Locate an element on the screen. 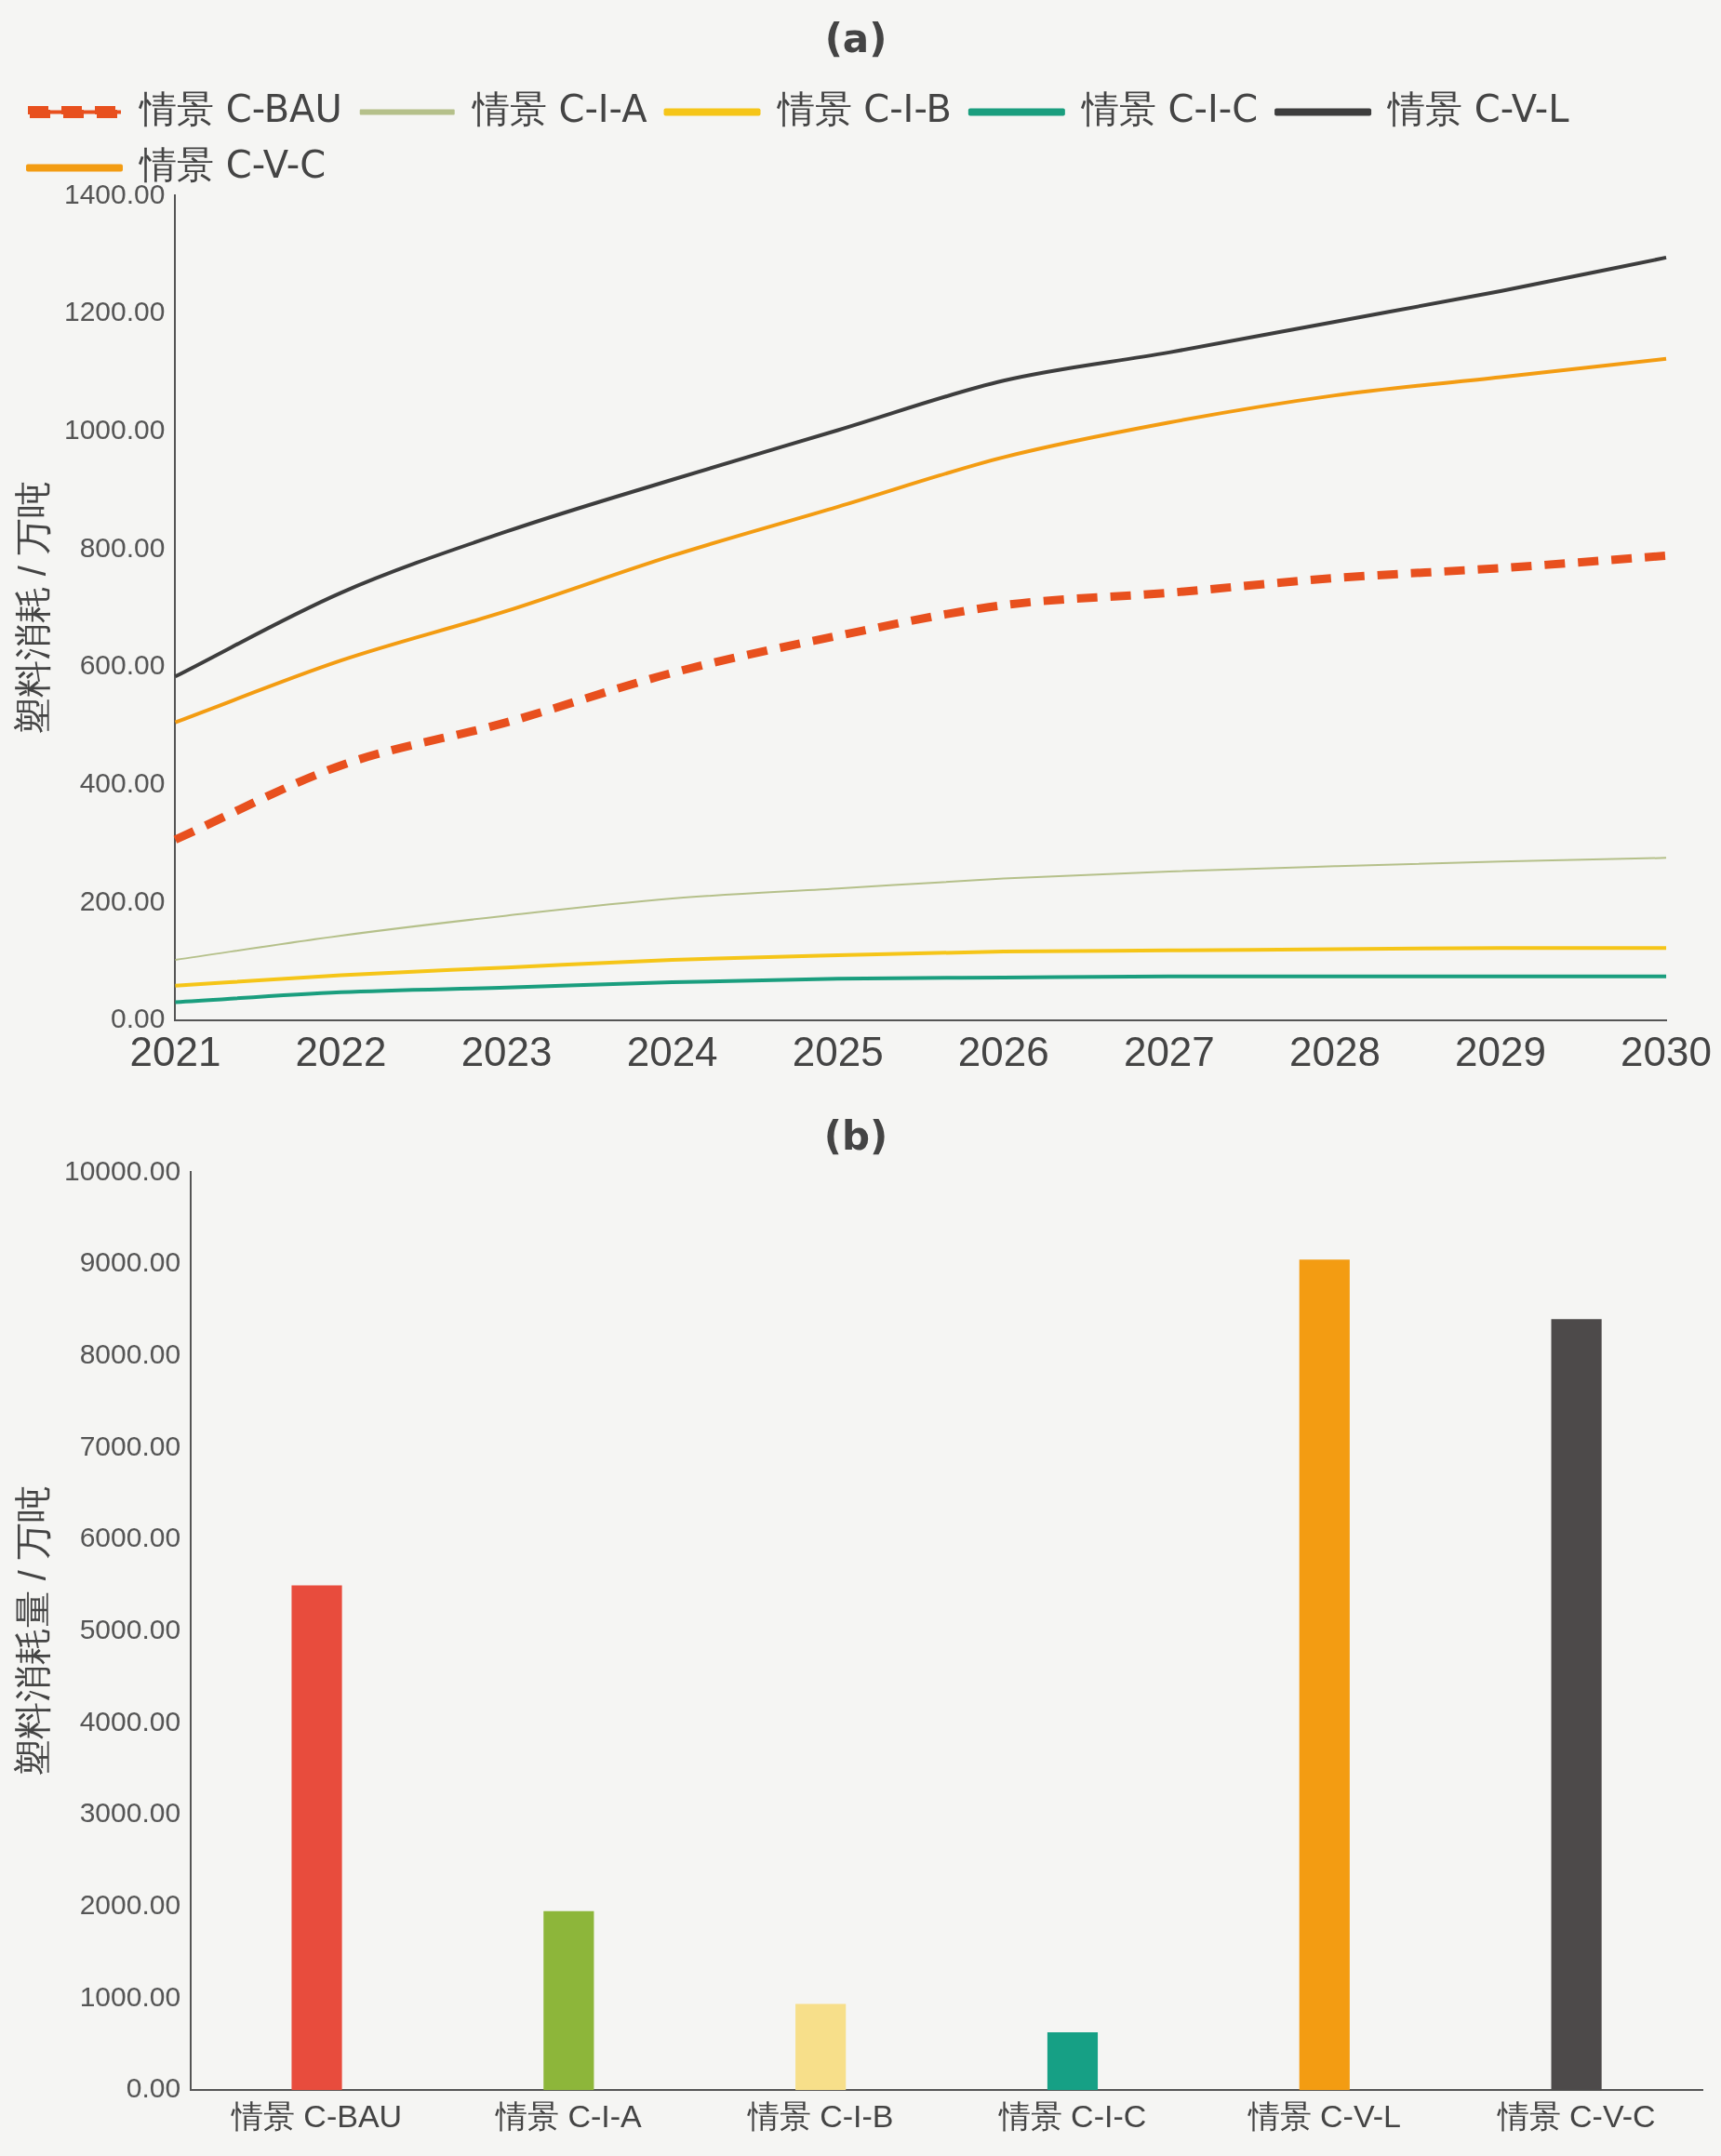  chart-title: (a) is located at coordinates (856, 39).